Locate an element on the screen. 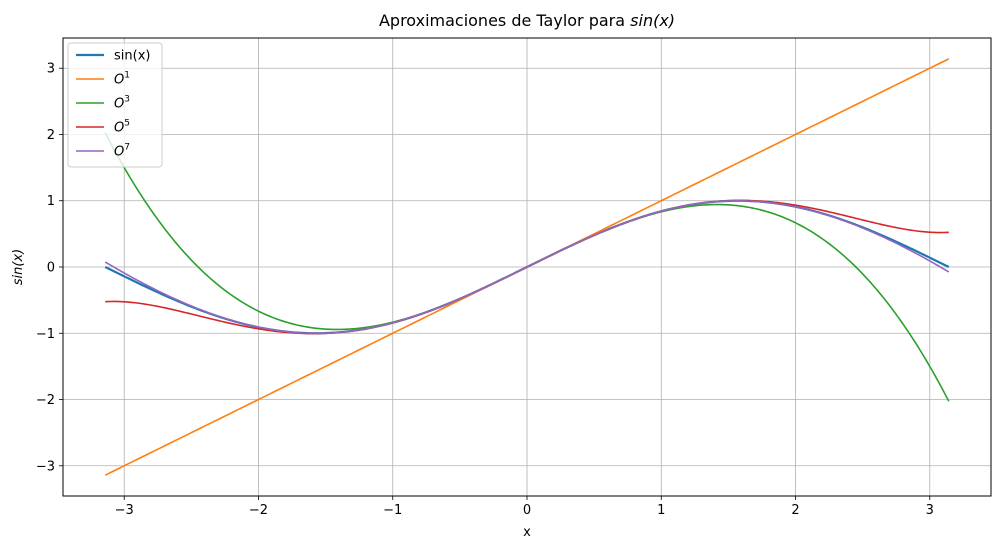  x-tick-label: −3 is located at coordinates (124, 510).